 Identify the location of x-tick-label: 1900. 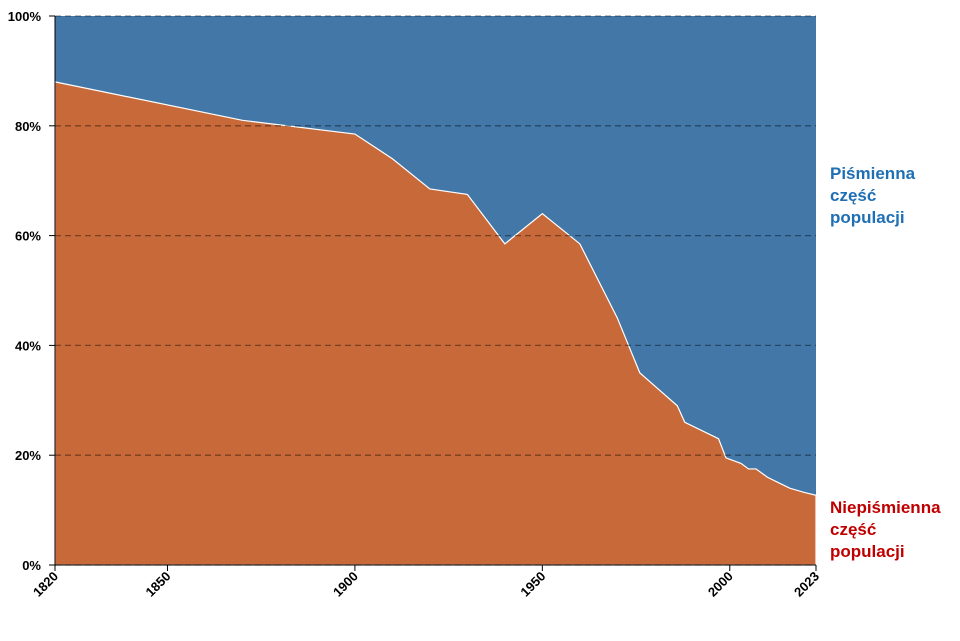
(345, 584).